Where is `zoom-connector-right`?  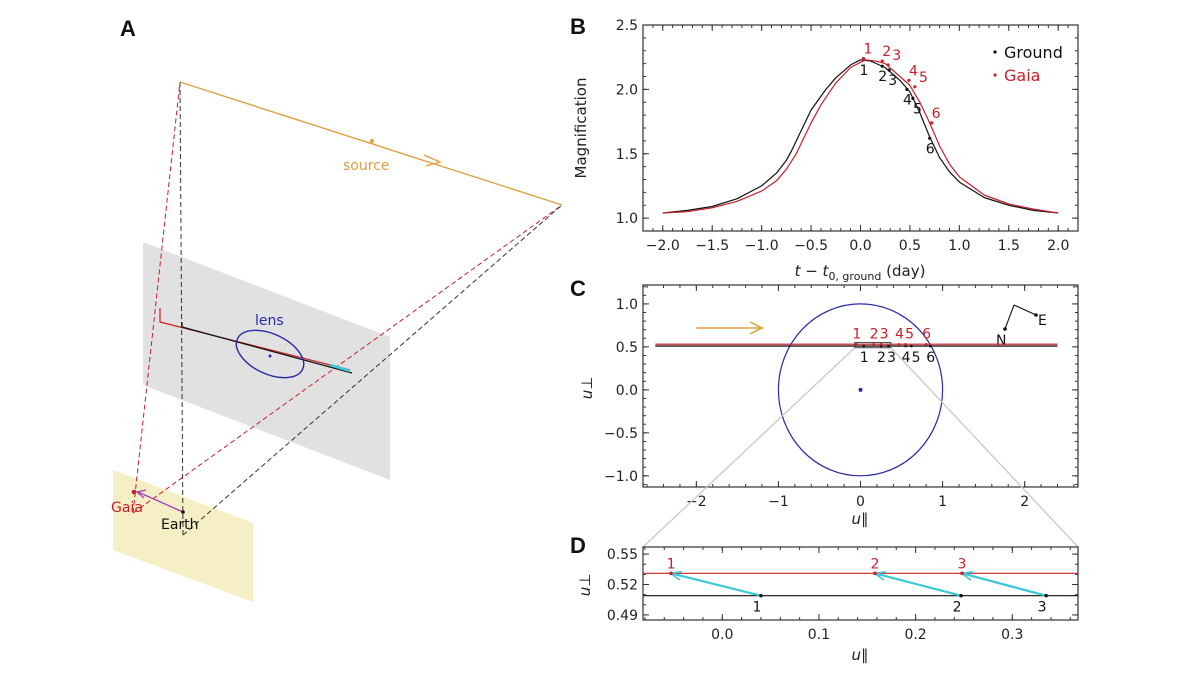
zoom-connector-right is located at coordinates (984, 447).